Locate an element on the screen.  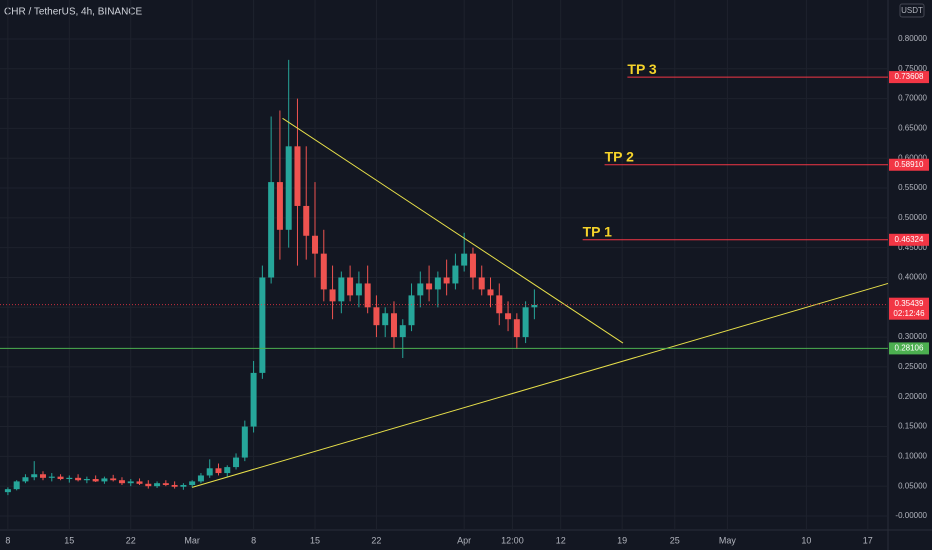
price-badge-label: 0.58910 is located at coordinates (909, 164).